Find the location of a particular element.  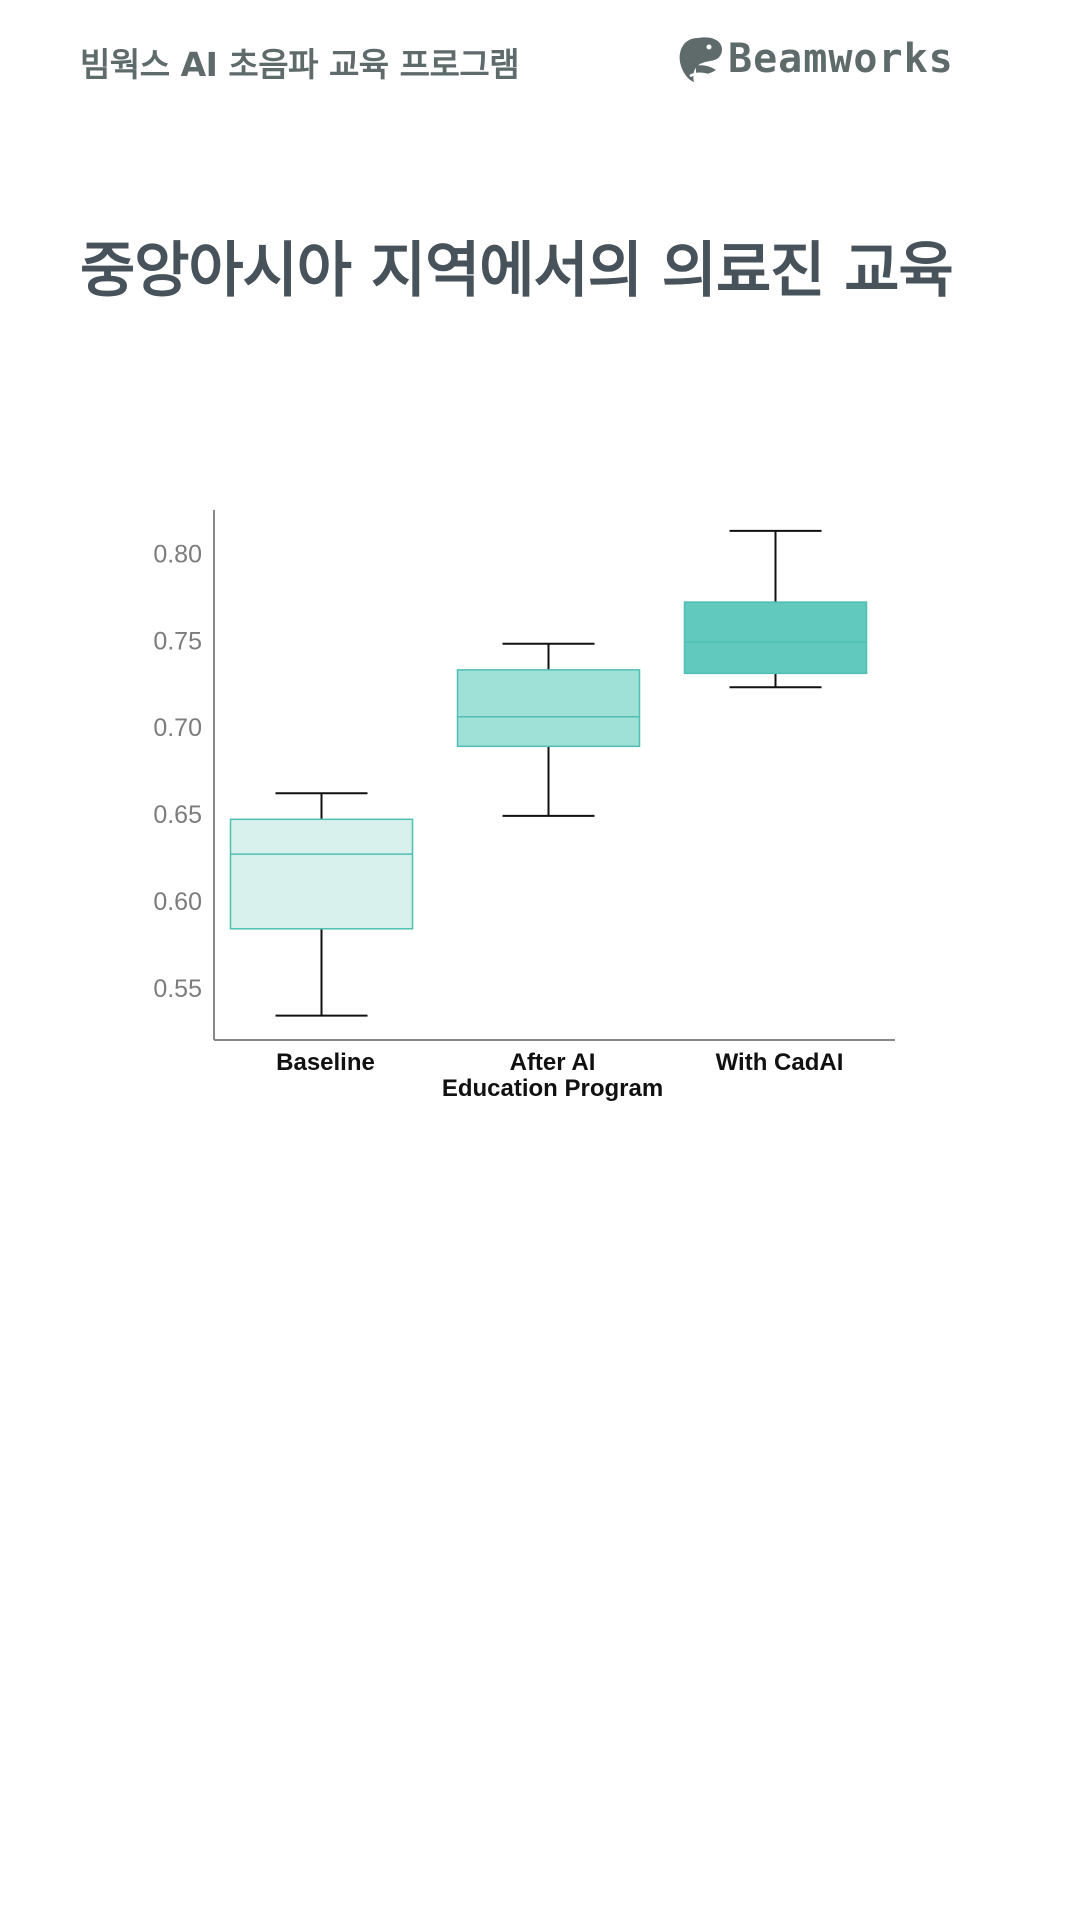

whale-icon is located at coordinates (707, 59).